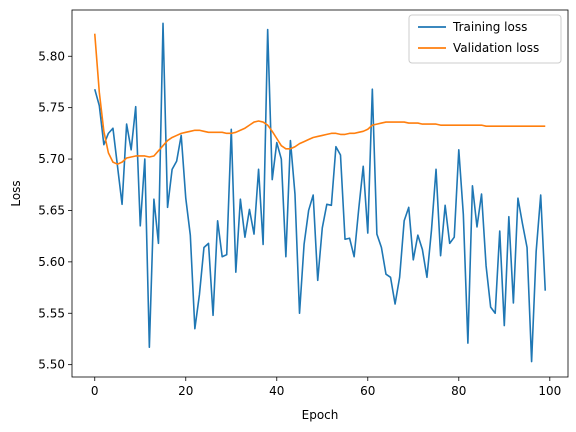  Describe the element at coordinates (95, 391) in the screenshot. I see `x-tick-label: 0` at that location.